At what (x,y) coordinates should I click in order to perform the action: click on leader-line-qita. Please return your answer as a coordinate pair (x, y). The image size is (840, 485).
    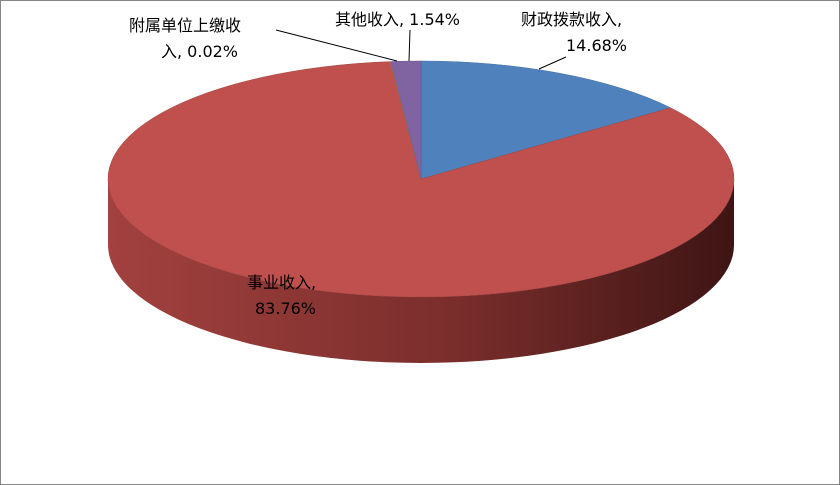
    Looking at the image, I should click on (409, 45).